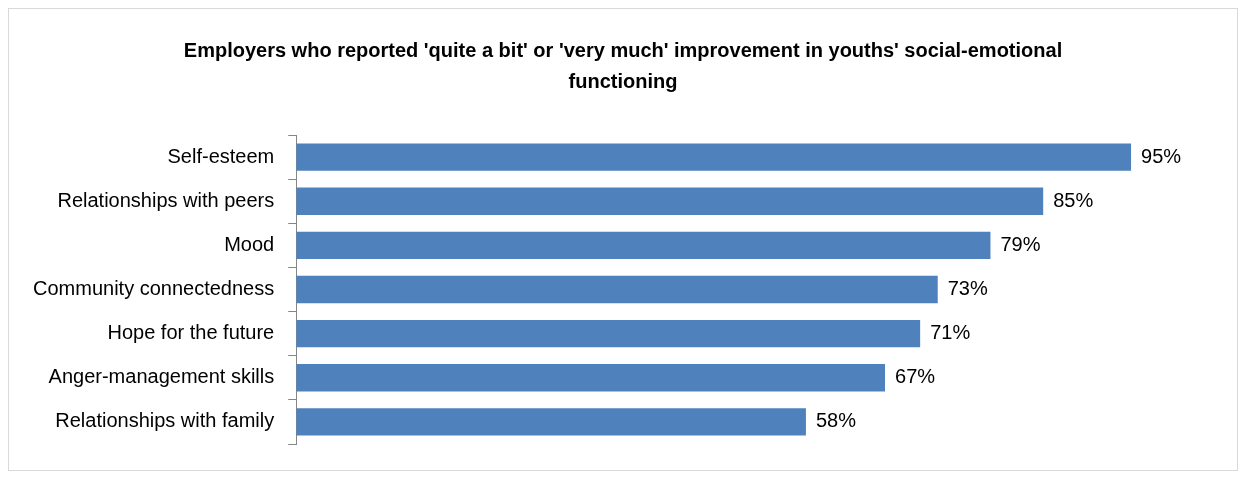 This screenshot has width=1246, height=479. What do you see at coordinates (950, 332) in the screenshot?
I see `data-label: 71%` at bounding box center [950, 332].